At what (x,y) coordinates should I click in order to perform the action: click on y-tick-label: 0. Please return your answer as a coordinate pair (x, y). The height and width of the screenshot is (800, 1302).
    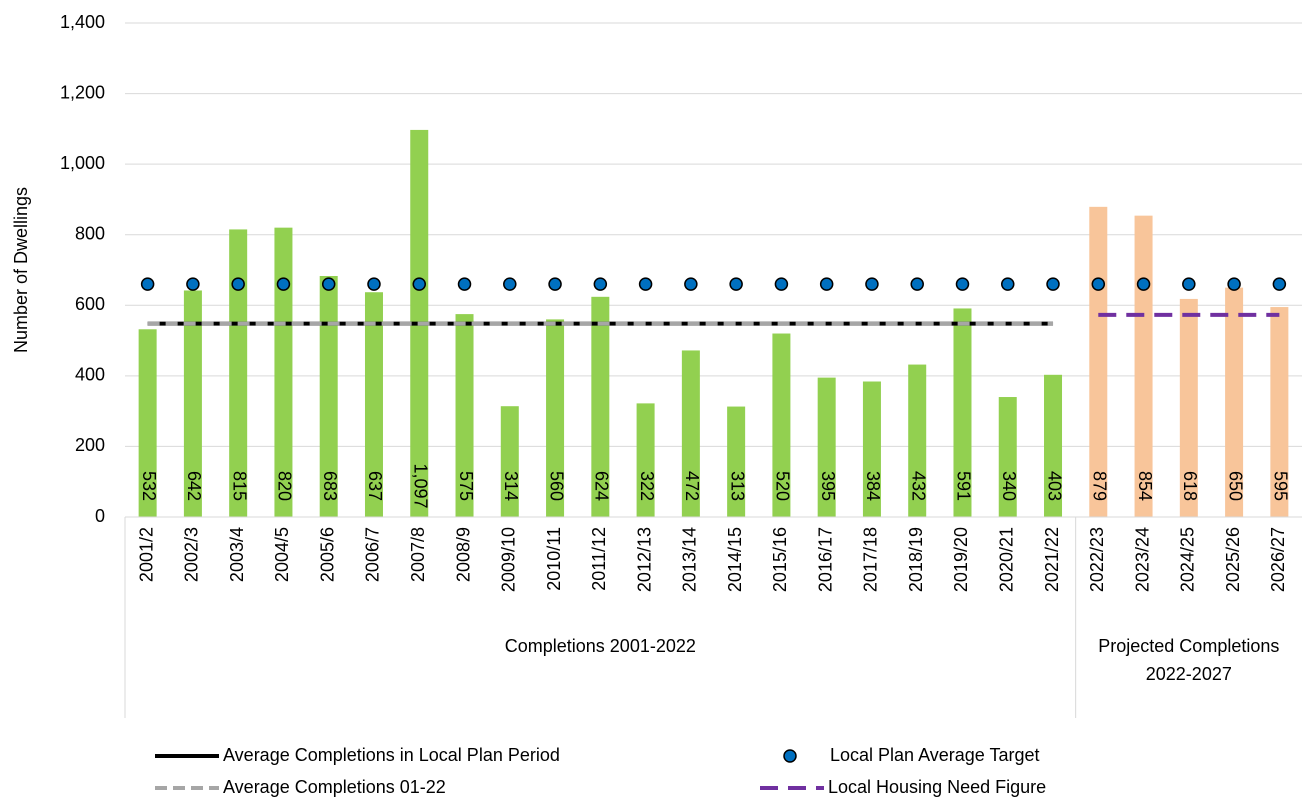
    Looking at the image, I should click on (100, 516).